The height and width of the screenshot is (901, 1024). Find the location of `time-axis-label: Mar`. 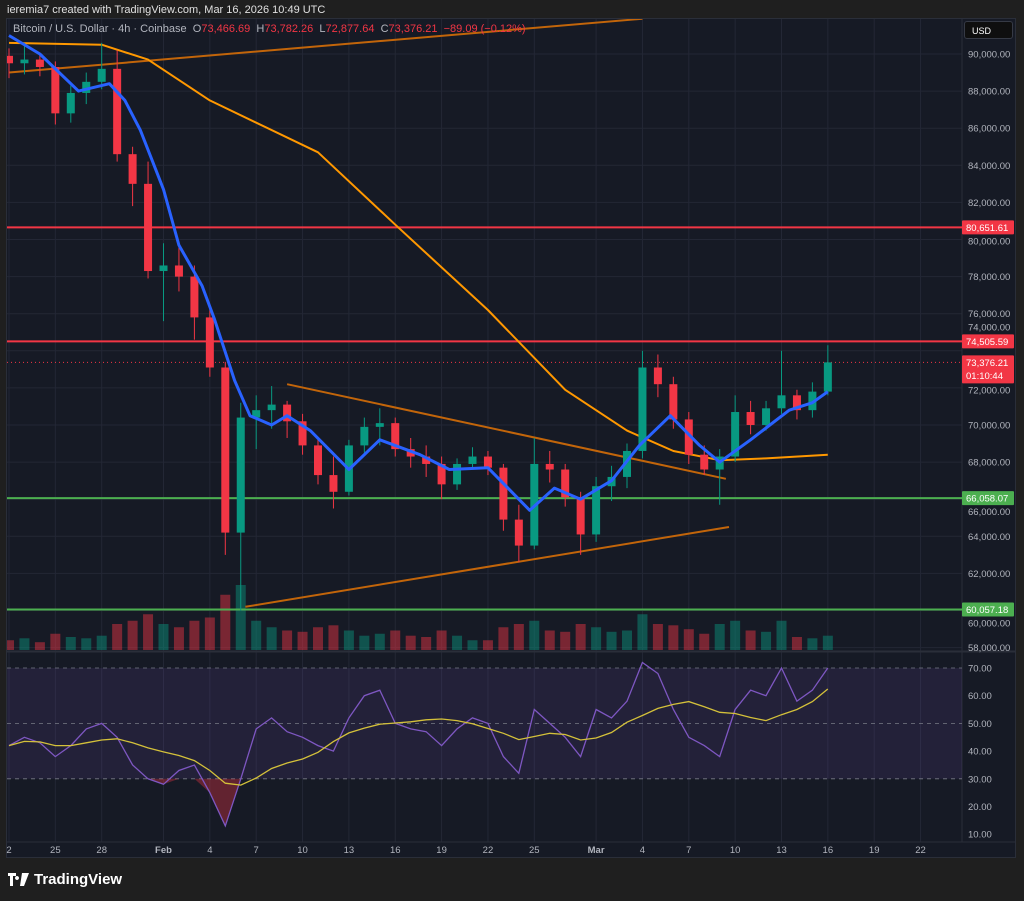

time-axis-label: Mar is located at coordinates (596, 850).